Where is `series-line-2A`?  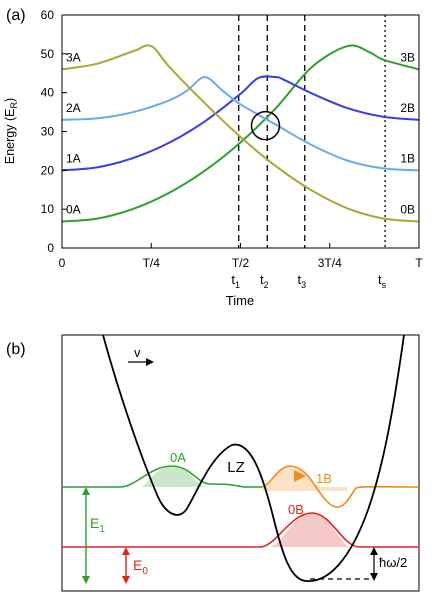
series-line-2A is located at coordinates (240, 124).